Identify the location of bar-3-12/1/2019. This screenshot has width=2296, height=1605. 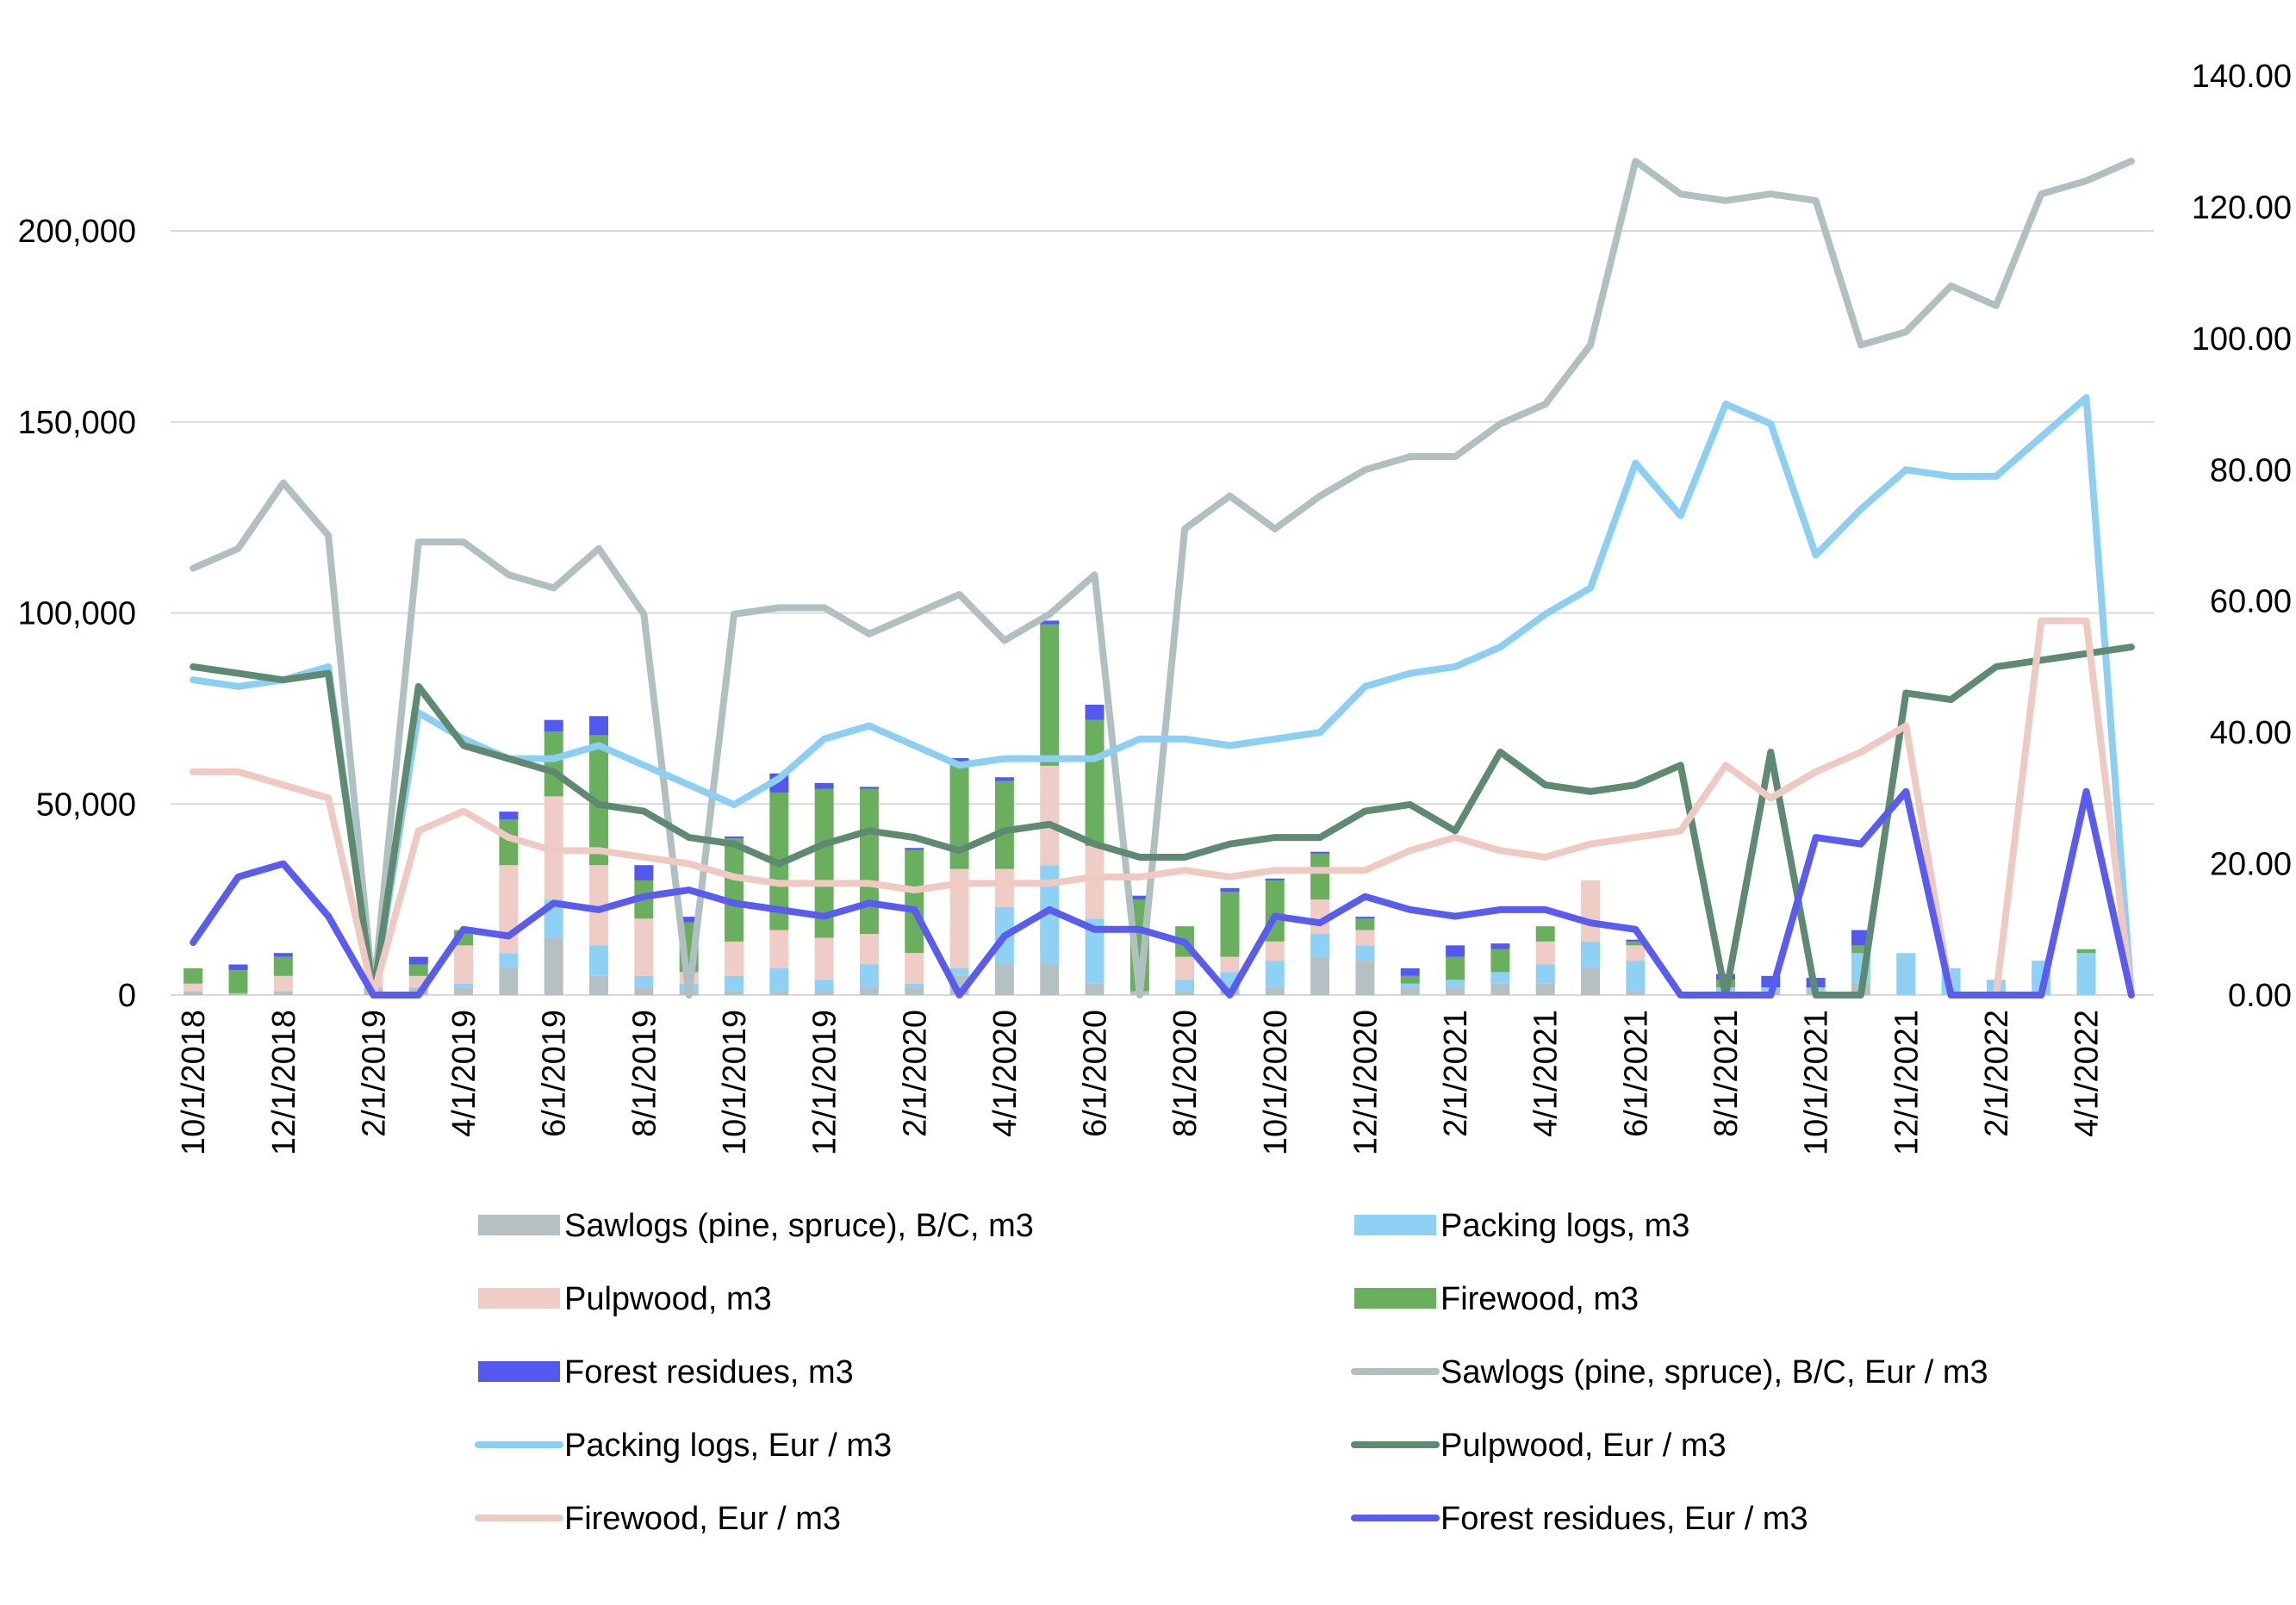
(824, 958).